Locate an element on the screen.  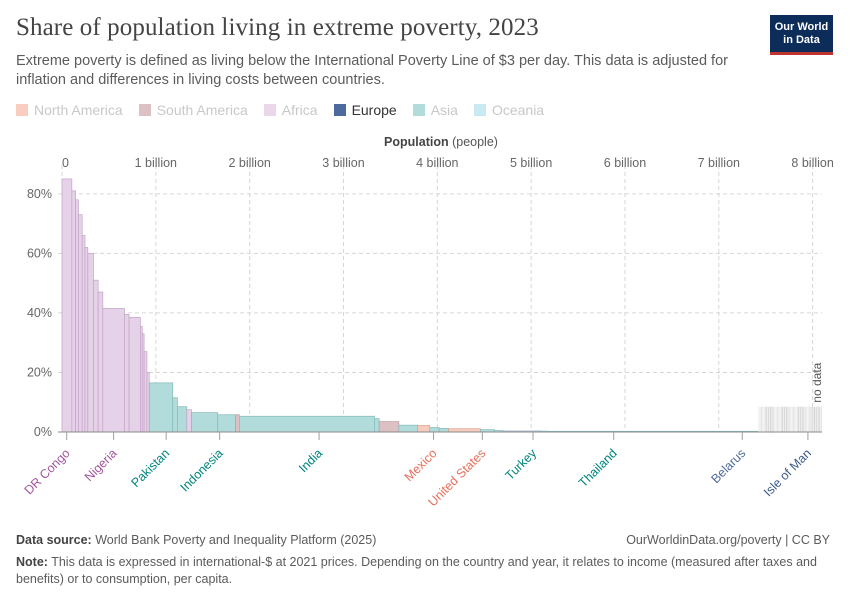
no-data-label: no data is located at coordinates (817, 382).